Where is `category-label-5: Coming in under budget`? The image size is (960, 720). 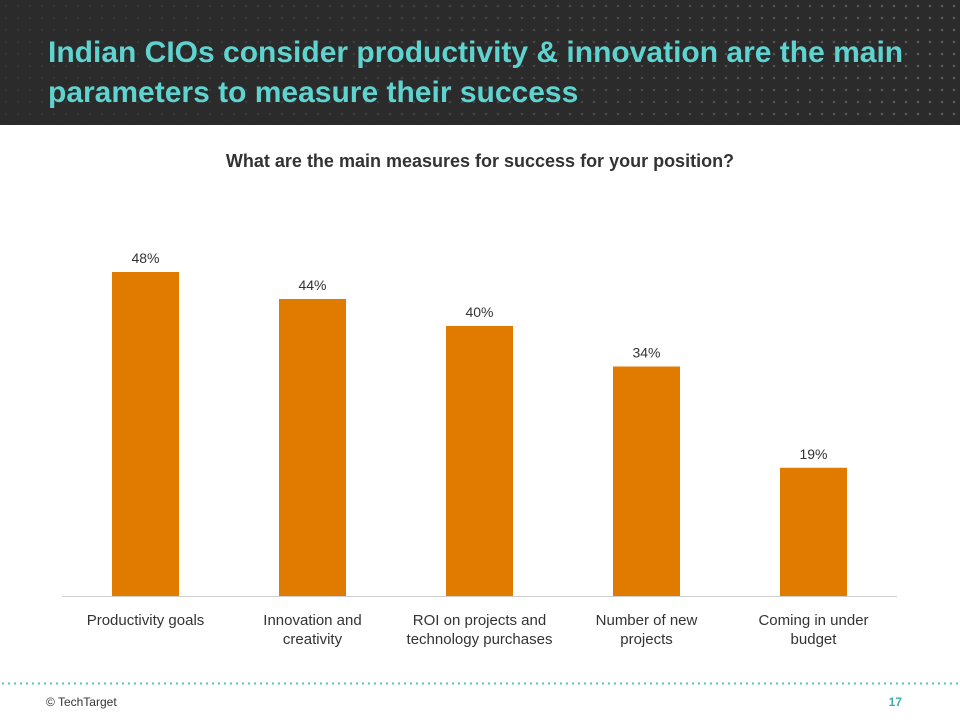 category-label-5: Coming in under budget is located at coordinates (813, 630).